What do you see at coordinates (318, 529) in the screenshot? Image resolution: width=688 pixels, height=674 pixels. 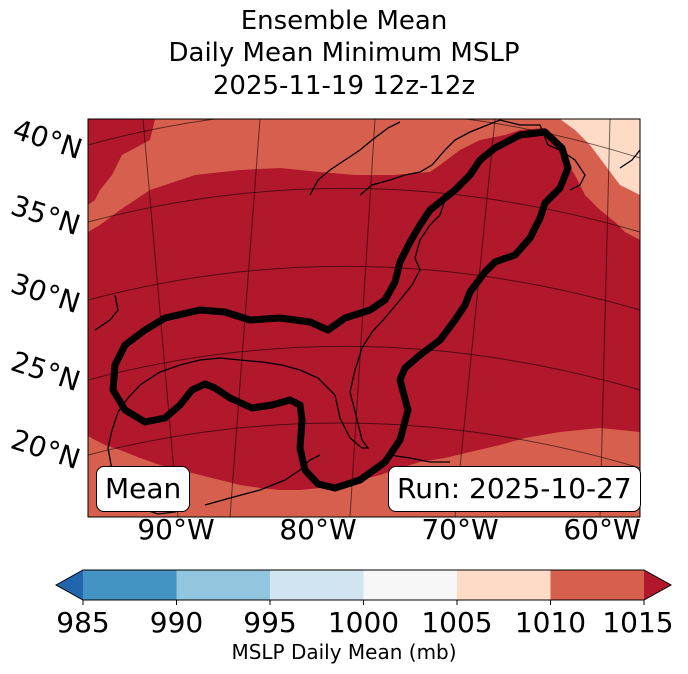 I see `lon-label-80: 80°W` at bounding box center [318, 529].